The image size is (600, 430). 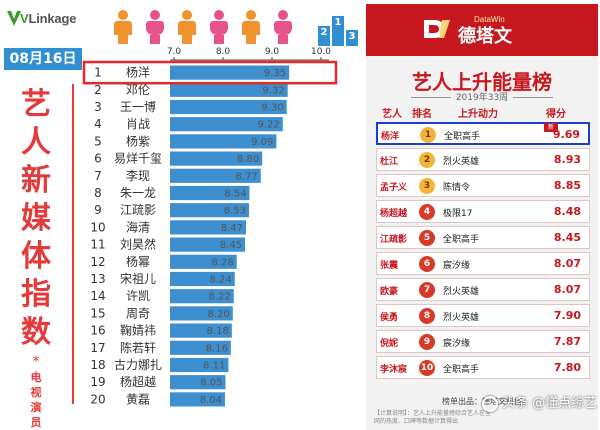 What do you see at coordinates (483, 289) in the screenshot?
I see `ranking-row: 欧豪 7 烈火英雄 8.07` at bounding box center [483, 289].